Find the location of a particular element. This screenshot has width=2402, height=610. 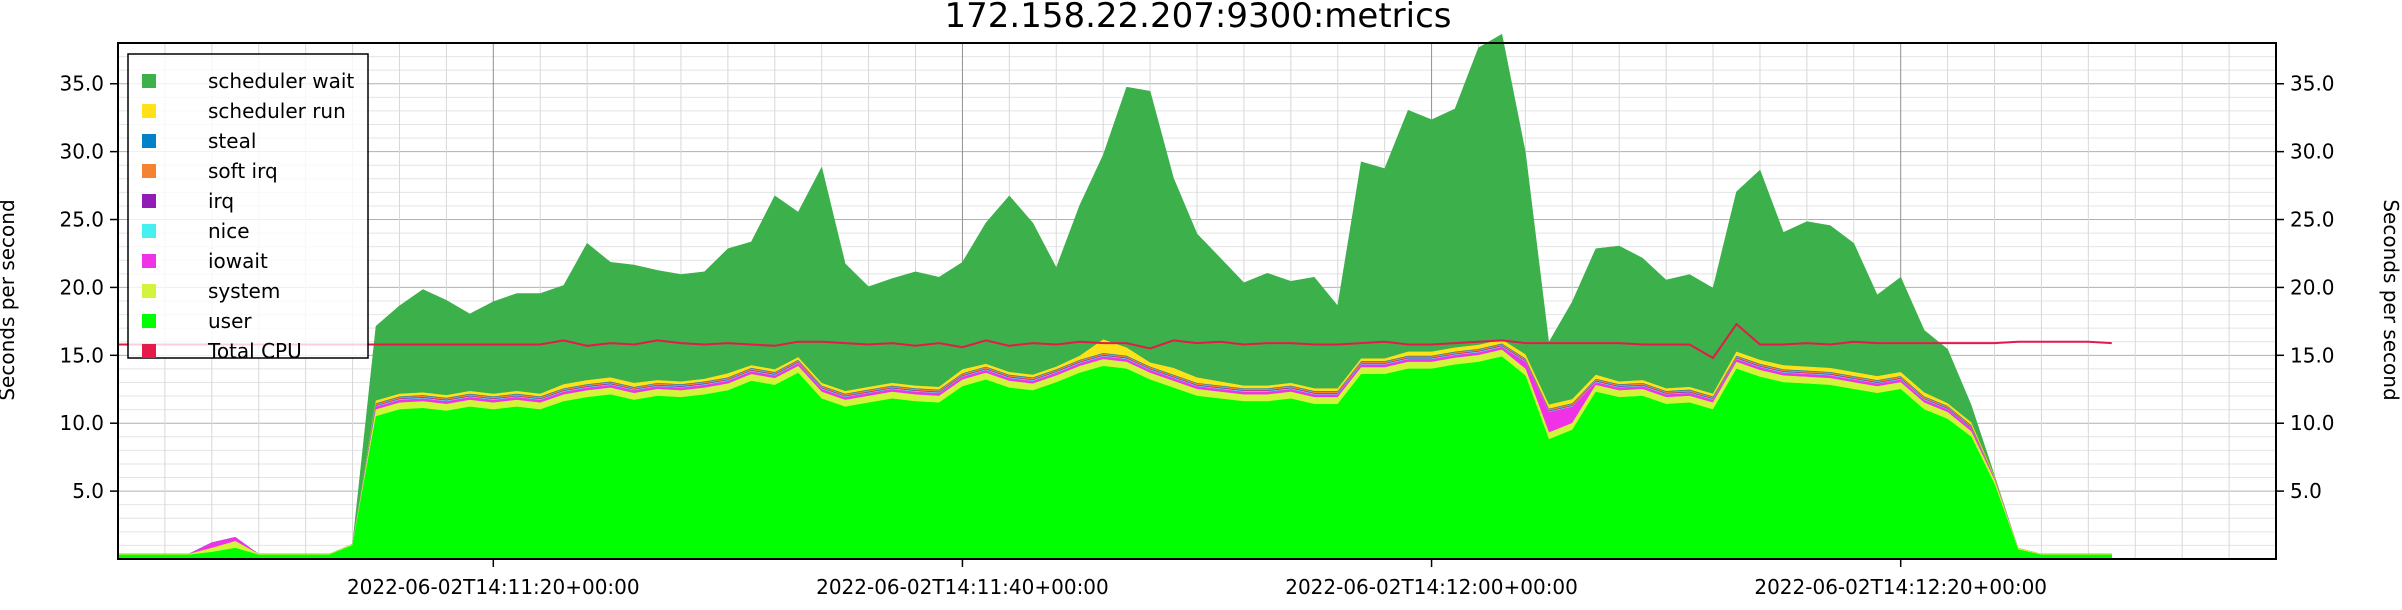

line-total-cpu is located at coordinates (1115, 341).